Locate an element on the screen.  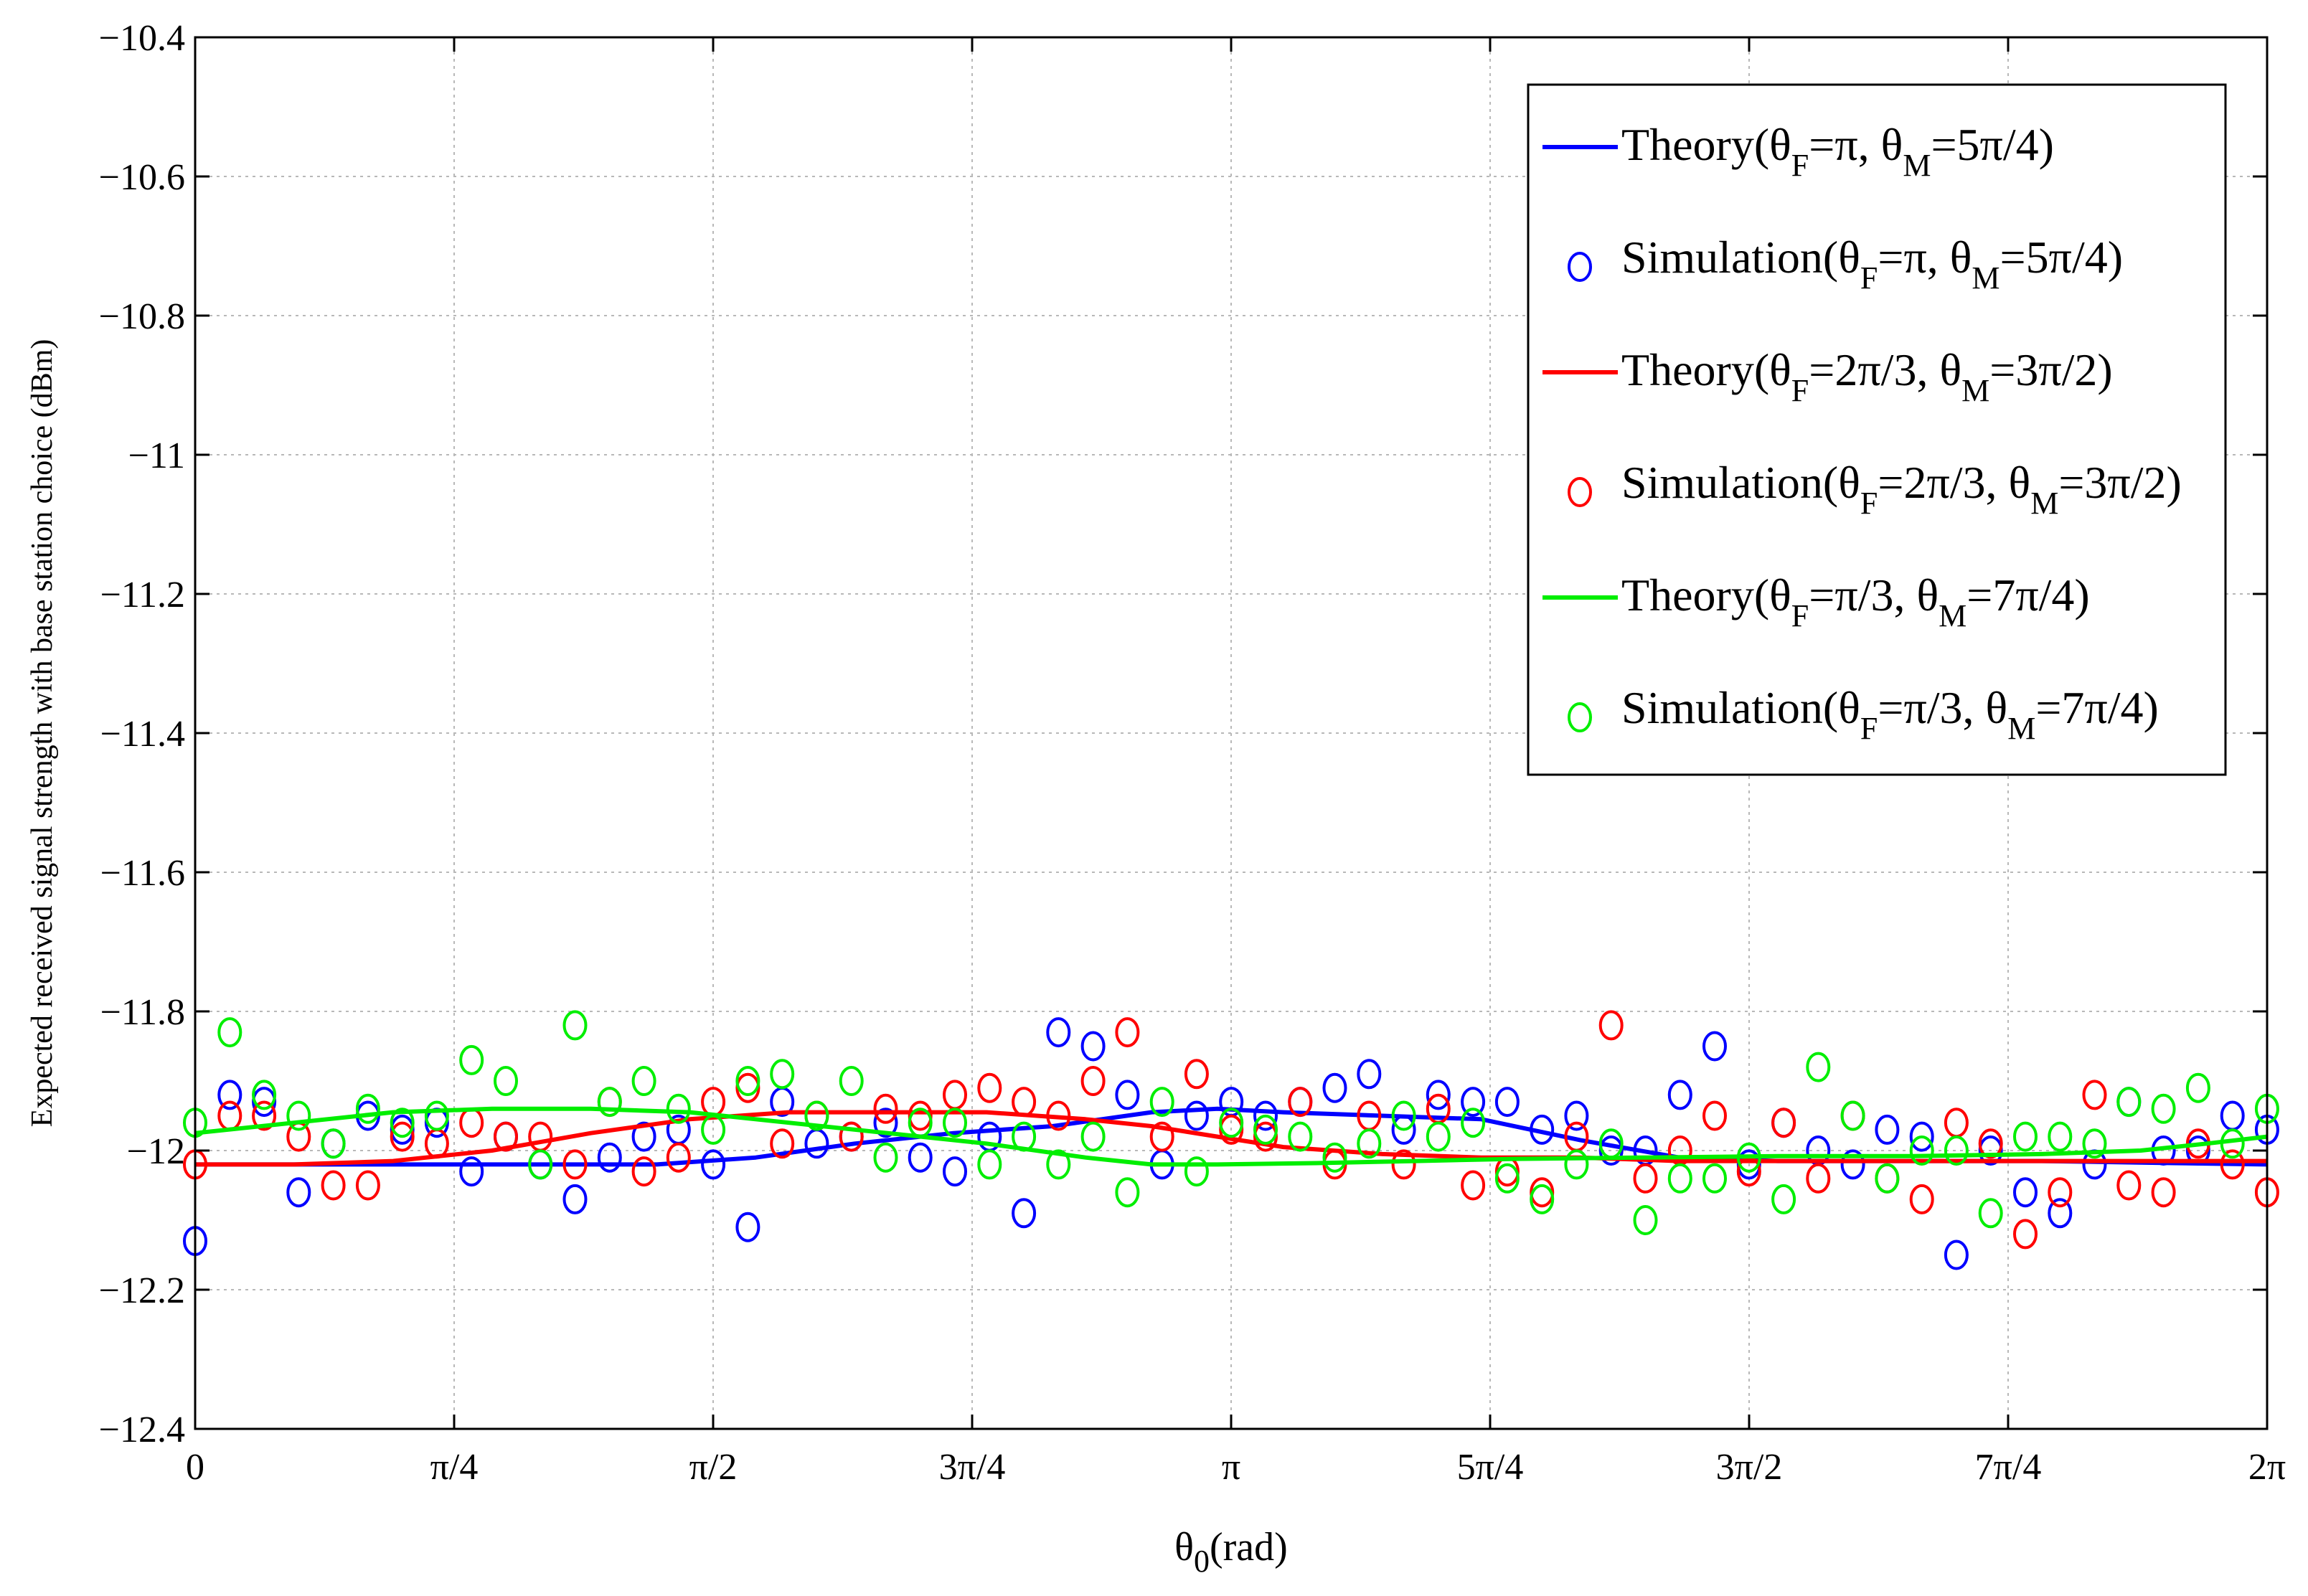
x-tick-label: 0 is located at coordinates (195, 1467).